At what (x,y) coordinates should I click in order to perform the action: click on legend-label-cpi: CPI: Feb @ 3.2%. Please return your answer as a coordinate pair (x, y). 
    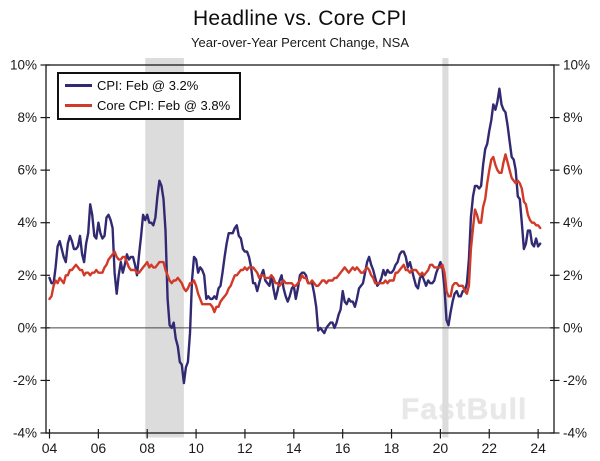
    Looking at the image, I should click on (148, 85).